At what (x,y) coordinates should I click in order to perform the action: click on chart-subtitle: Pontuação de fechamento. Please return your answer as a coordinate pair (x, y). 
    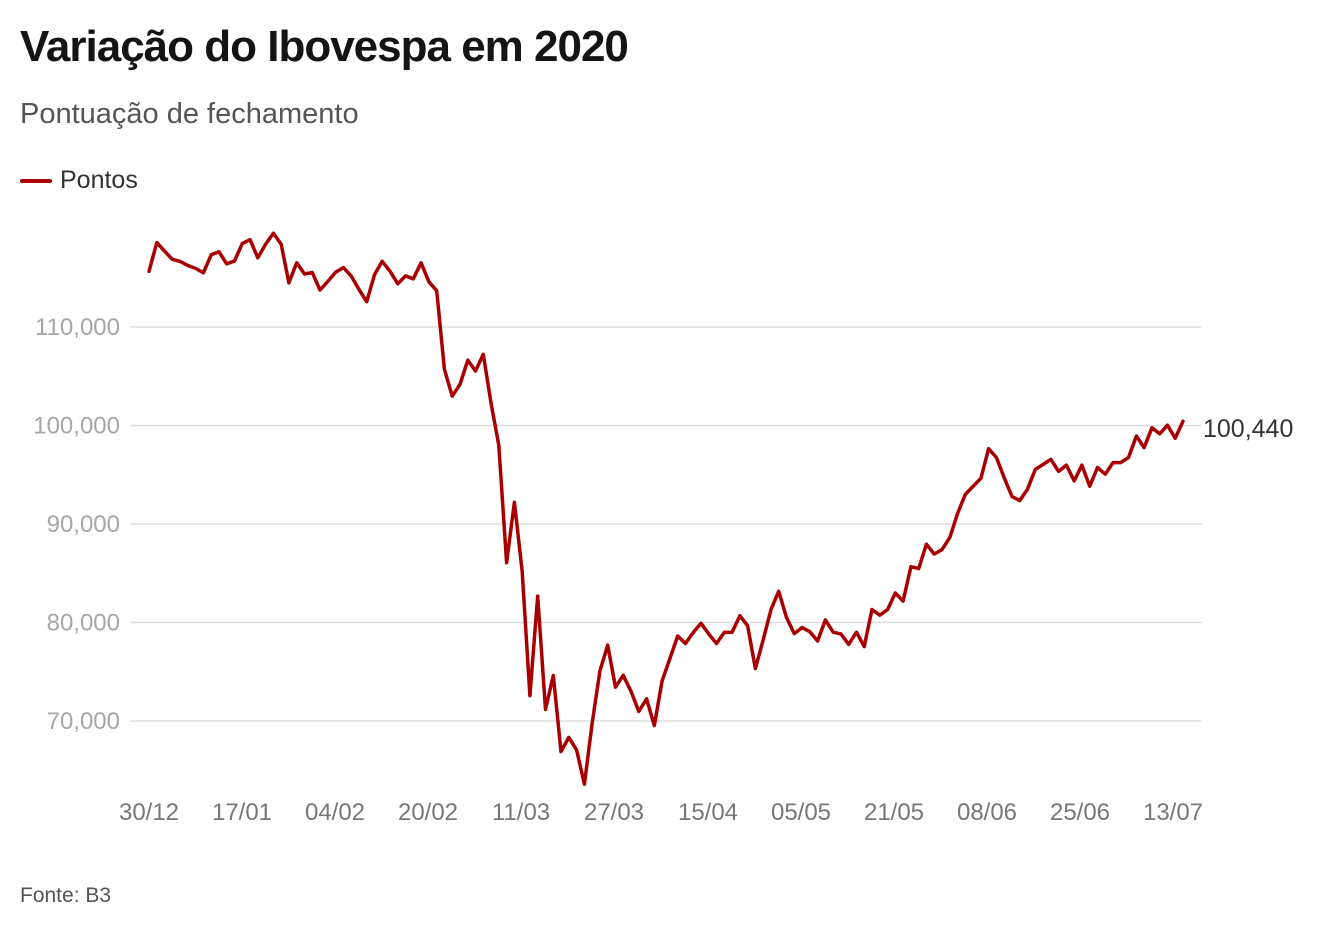
    Looking at the image, I should click on (189, 114).